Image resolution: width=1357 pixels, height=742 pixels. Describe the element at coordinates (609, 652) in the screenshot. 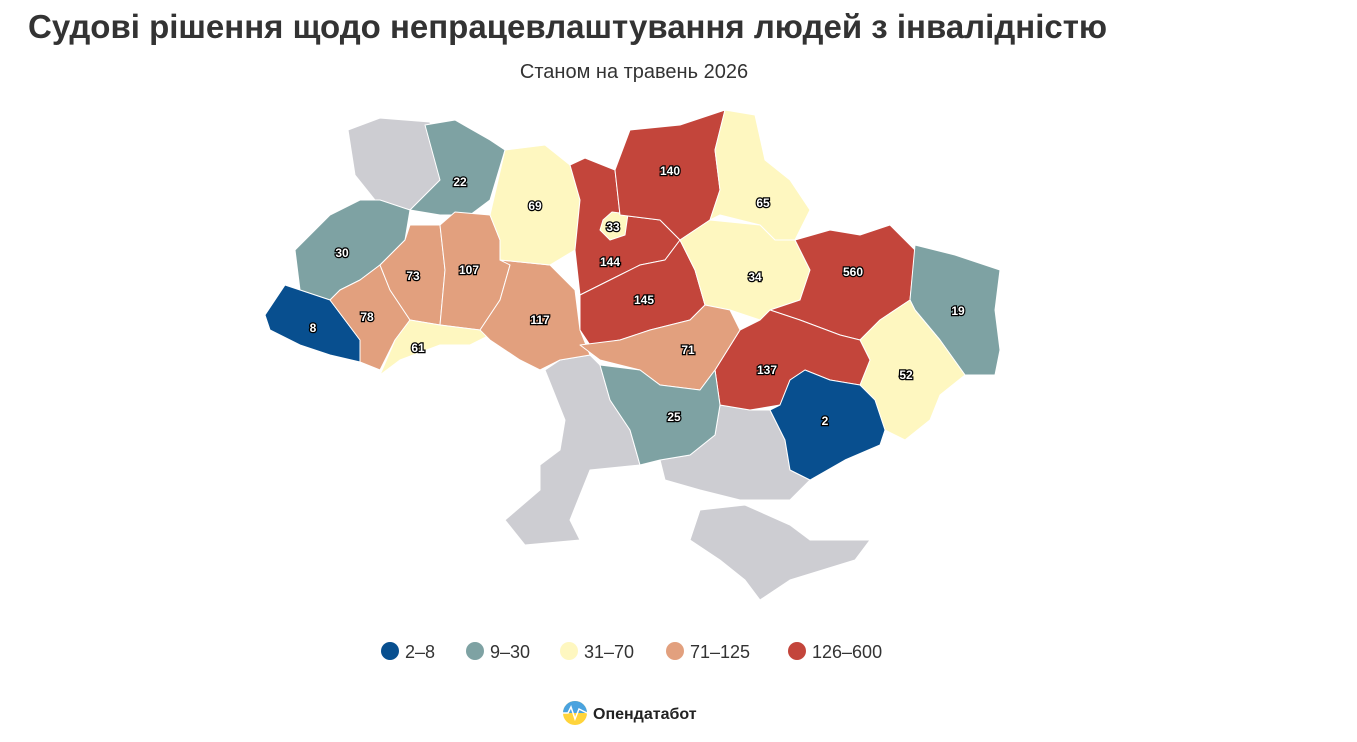

I see `legend-label: 31–70` at that location.